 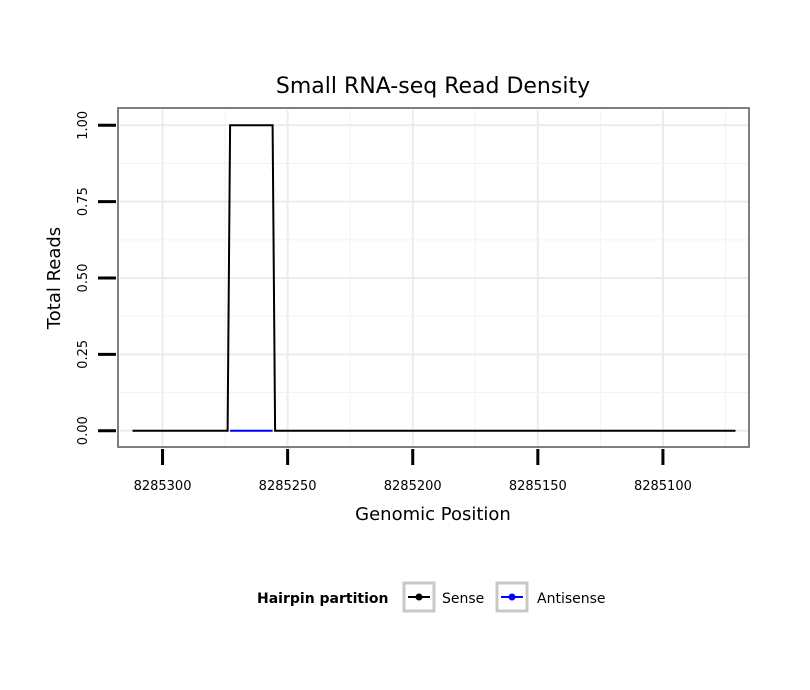 What do you see at coordinates (83, 278) in the screenshot?
I see `y-tick-label: 0.50` at bounding box center [83, 278].